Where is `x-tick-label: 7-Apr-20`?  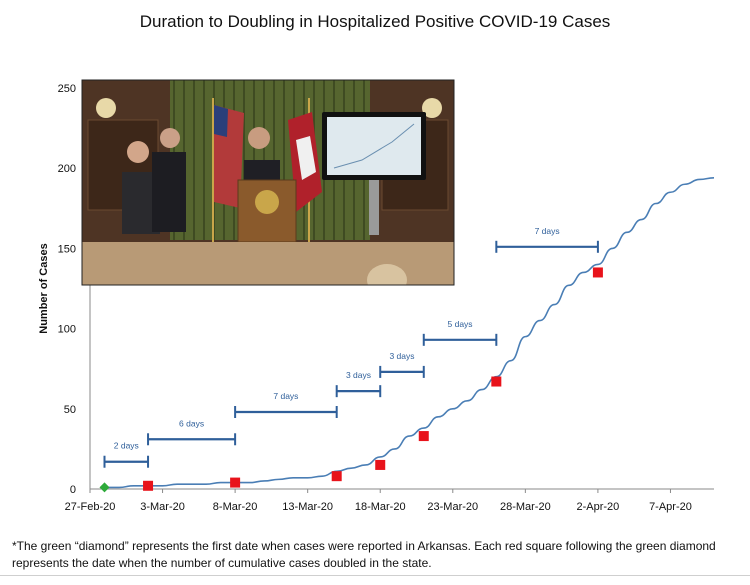
x-tick-label: 7-Apr-20 is located at coordinates (670, 507).